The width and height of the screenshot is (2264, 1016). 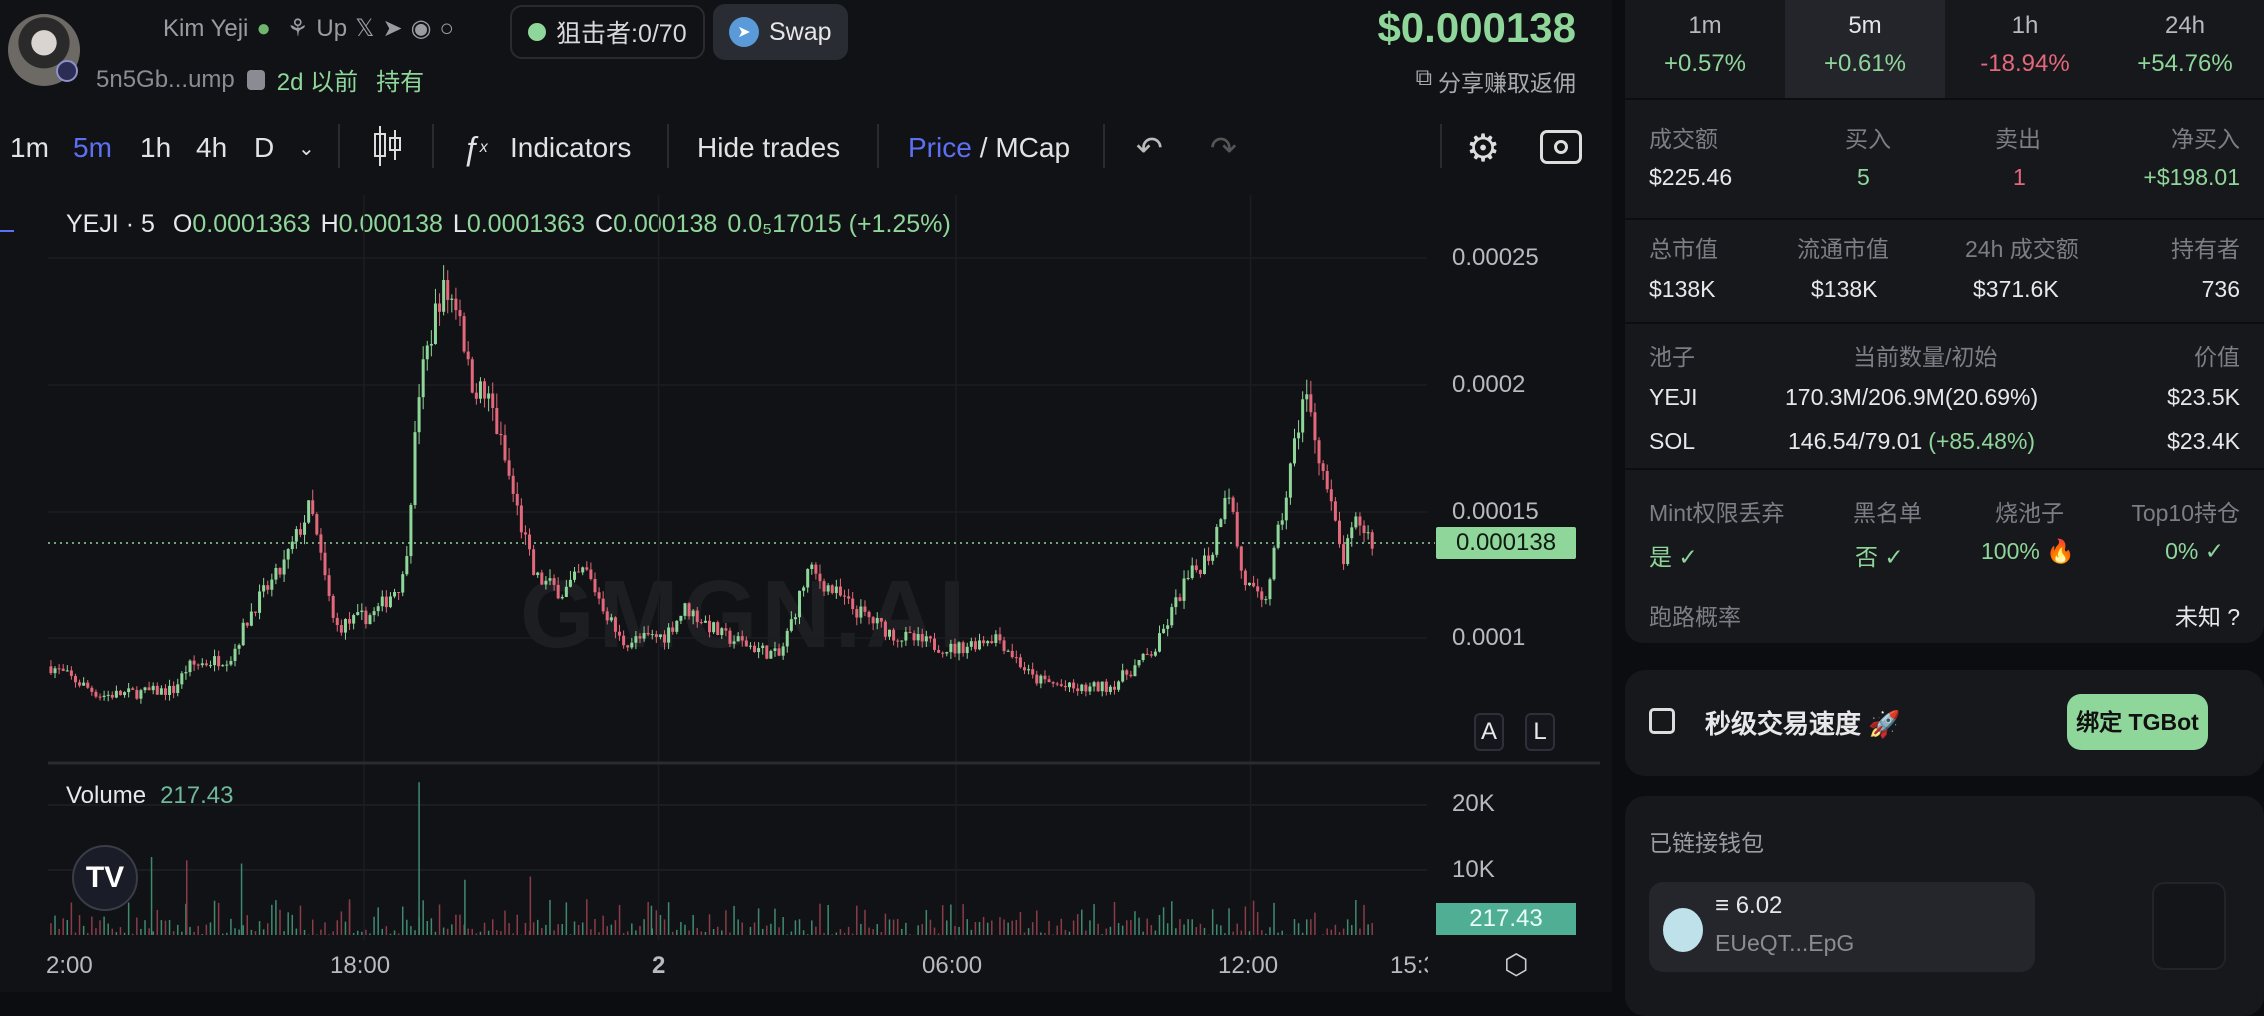 What do you see at coordinates (1025, 147) in the screenshot?
I see `mcap-option: / MCap` at bounding box center [1025, 147].